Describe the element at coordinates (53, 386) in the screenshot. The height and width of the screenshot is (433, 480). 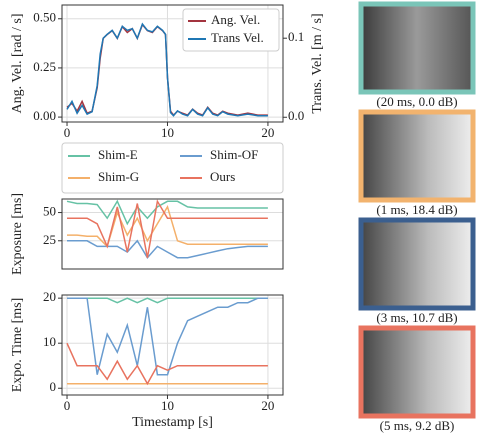
I see `y-tick-label: 0` at that location.